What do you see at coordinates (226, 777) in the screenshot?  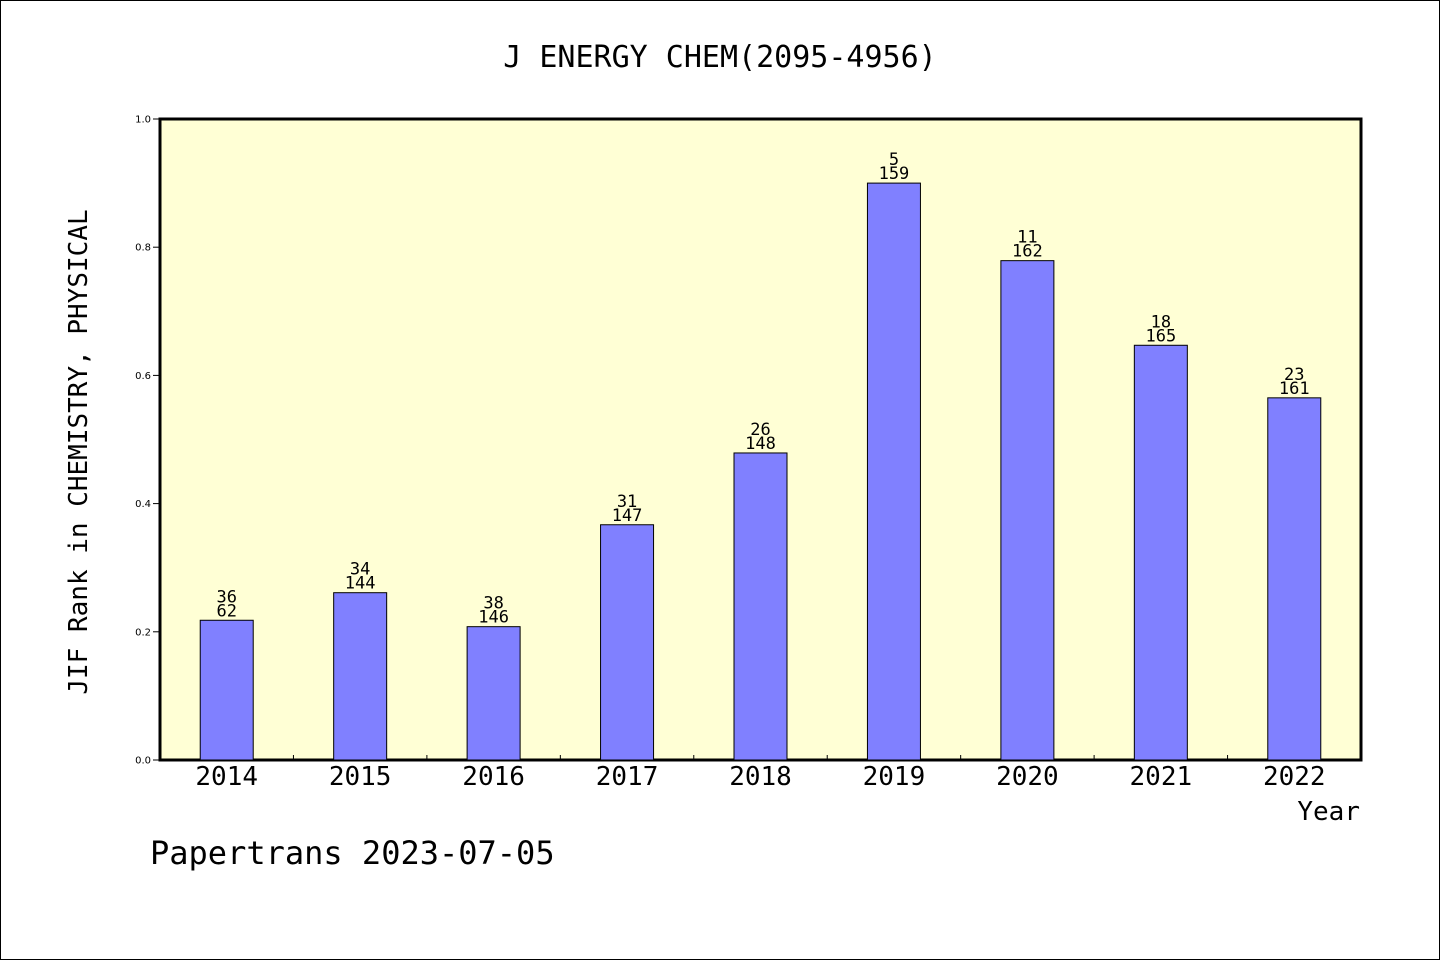 I see `x-tick-label: 2014` at bounding box center [226, 777].